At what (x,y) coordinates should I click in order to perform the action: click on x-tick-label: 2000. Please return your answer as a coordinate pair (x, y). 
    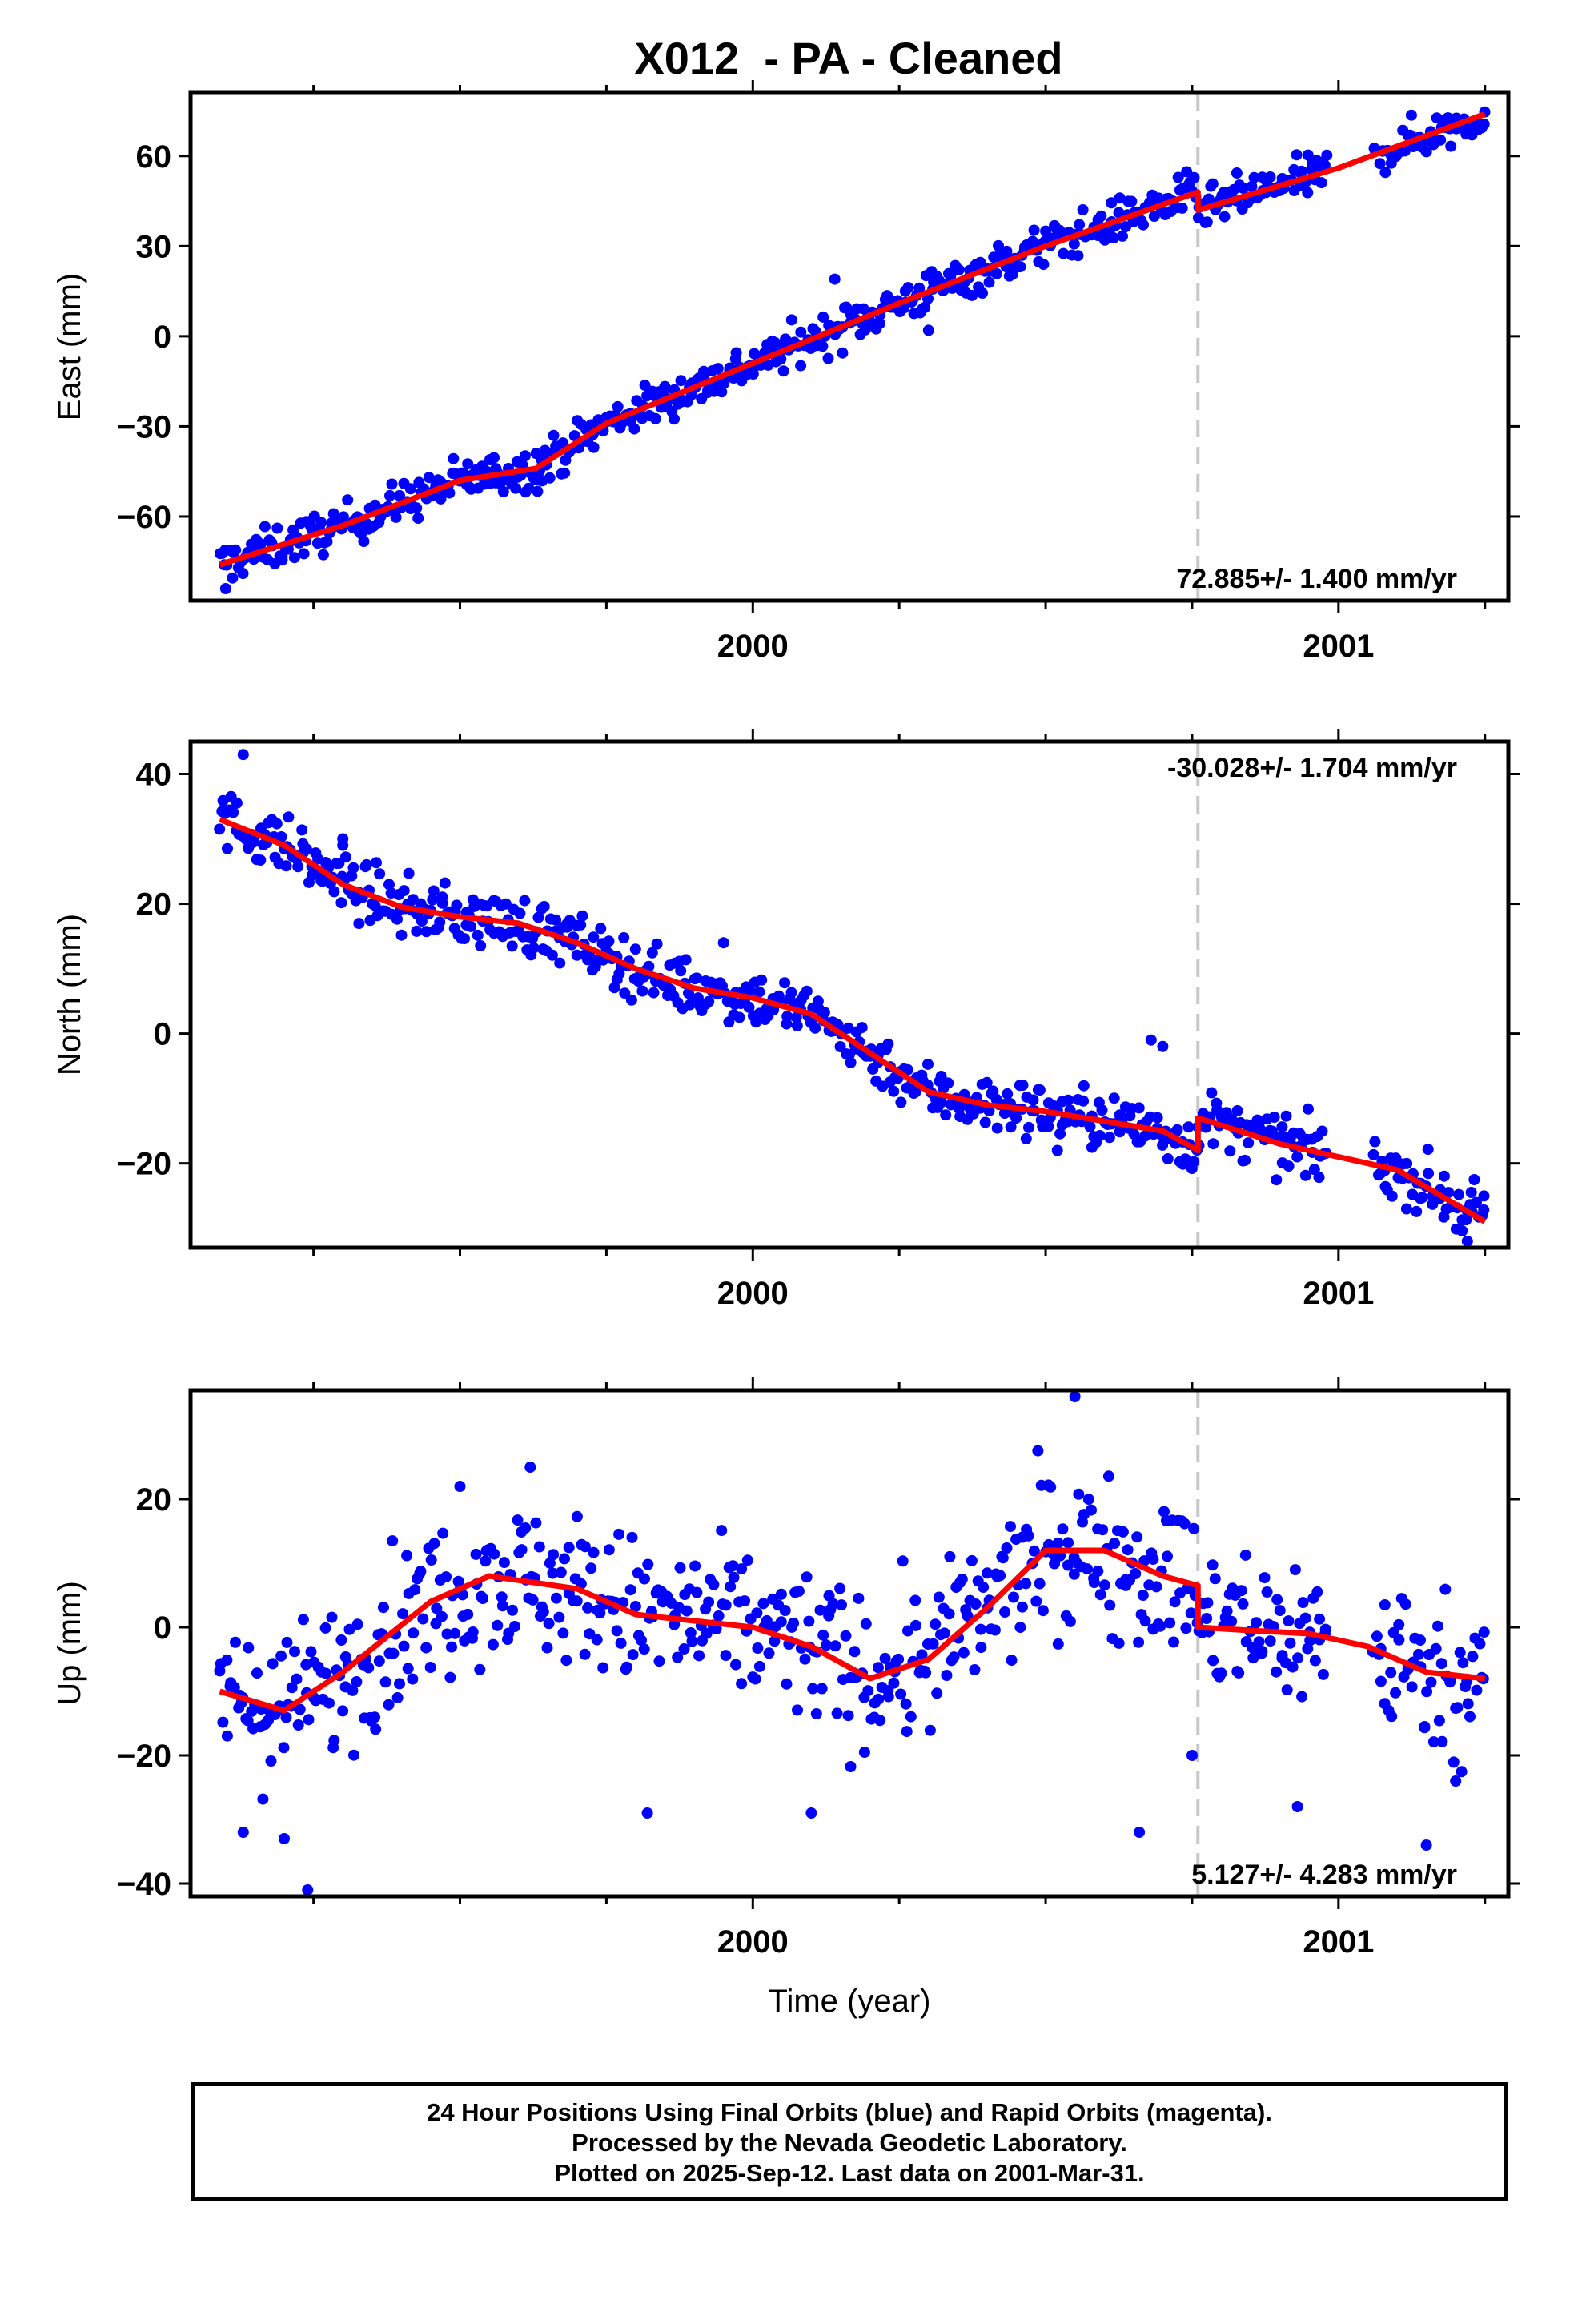
    Looking at the image, I should click on (753, 1942).